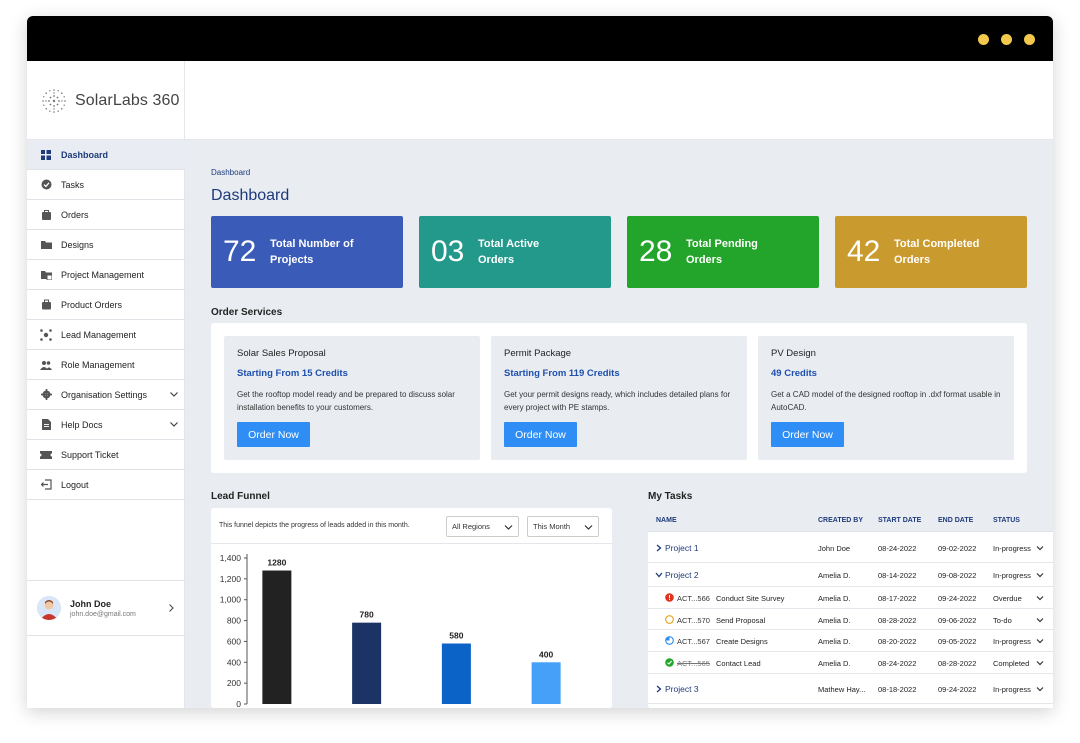 This screenshot has width=1080, height=743. Describe the element at coordinates (897, 548) in the screenshot. I see `start-date: 08-24-2022` at that location.